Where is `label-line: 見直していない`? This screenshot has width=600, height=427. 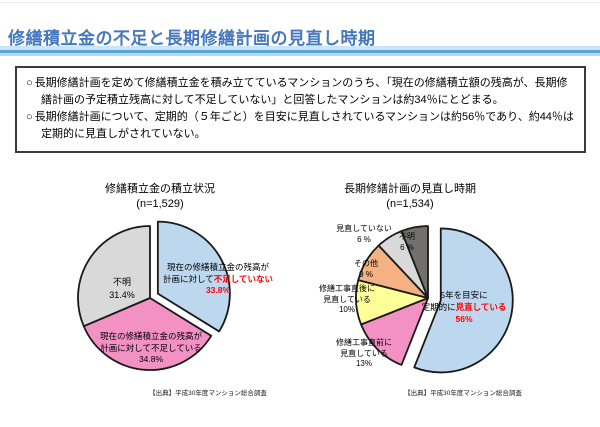
label-line: 見直していない is located at coordinates (364, 228).